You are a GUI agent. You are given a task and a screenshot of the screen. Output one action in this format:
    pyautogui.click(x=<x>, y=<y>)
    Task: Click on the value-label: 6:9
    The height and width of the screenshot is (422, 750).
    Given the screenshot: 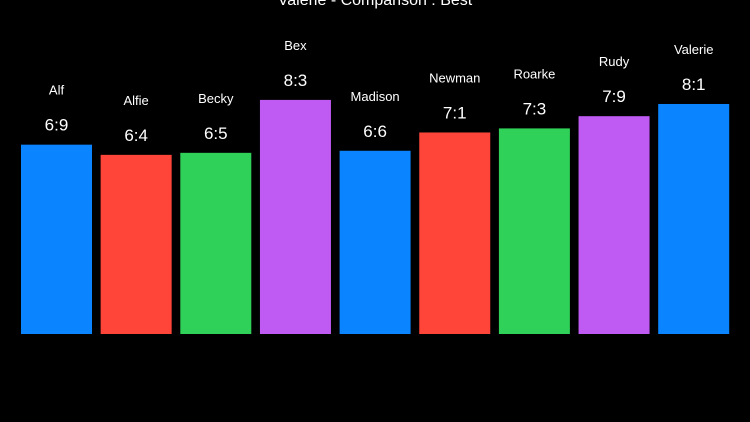 What is the action you would take?
    pyautogui.click(x=57, y=125)
    